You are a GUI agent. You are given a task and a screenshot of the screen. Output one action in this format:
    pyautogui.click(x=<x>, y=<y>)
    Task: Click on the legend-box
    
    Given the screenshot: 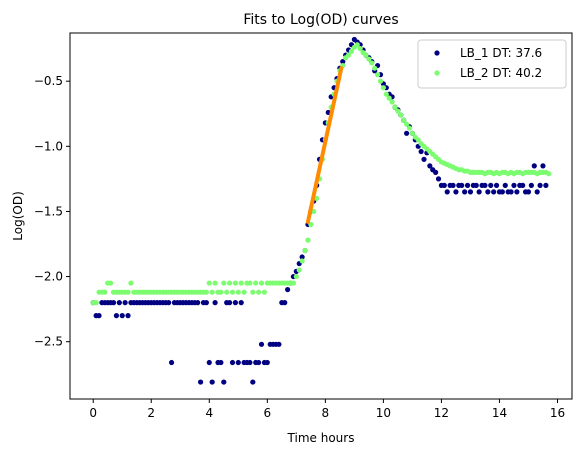 What is the action you would take?
    pyautogui.click(x=492, y=64)
    